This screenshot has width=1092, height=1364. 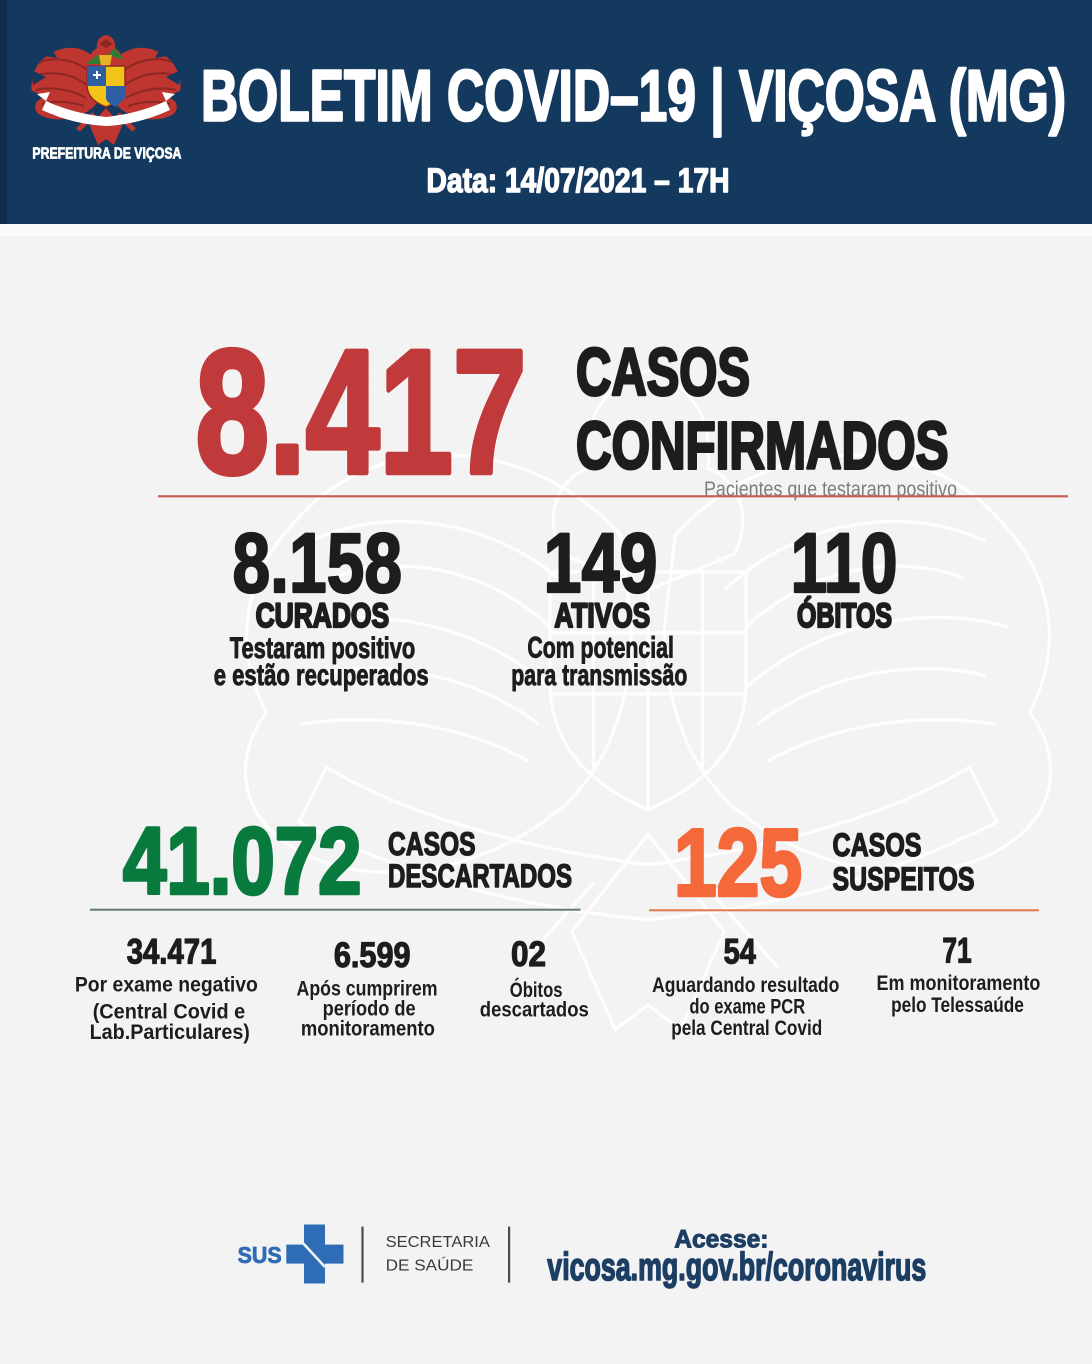 What do you see at coordinates (740, 951) in the screenshot?
I see `svg-text: 54` at bounding box center [740, 951].